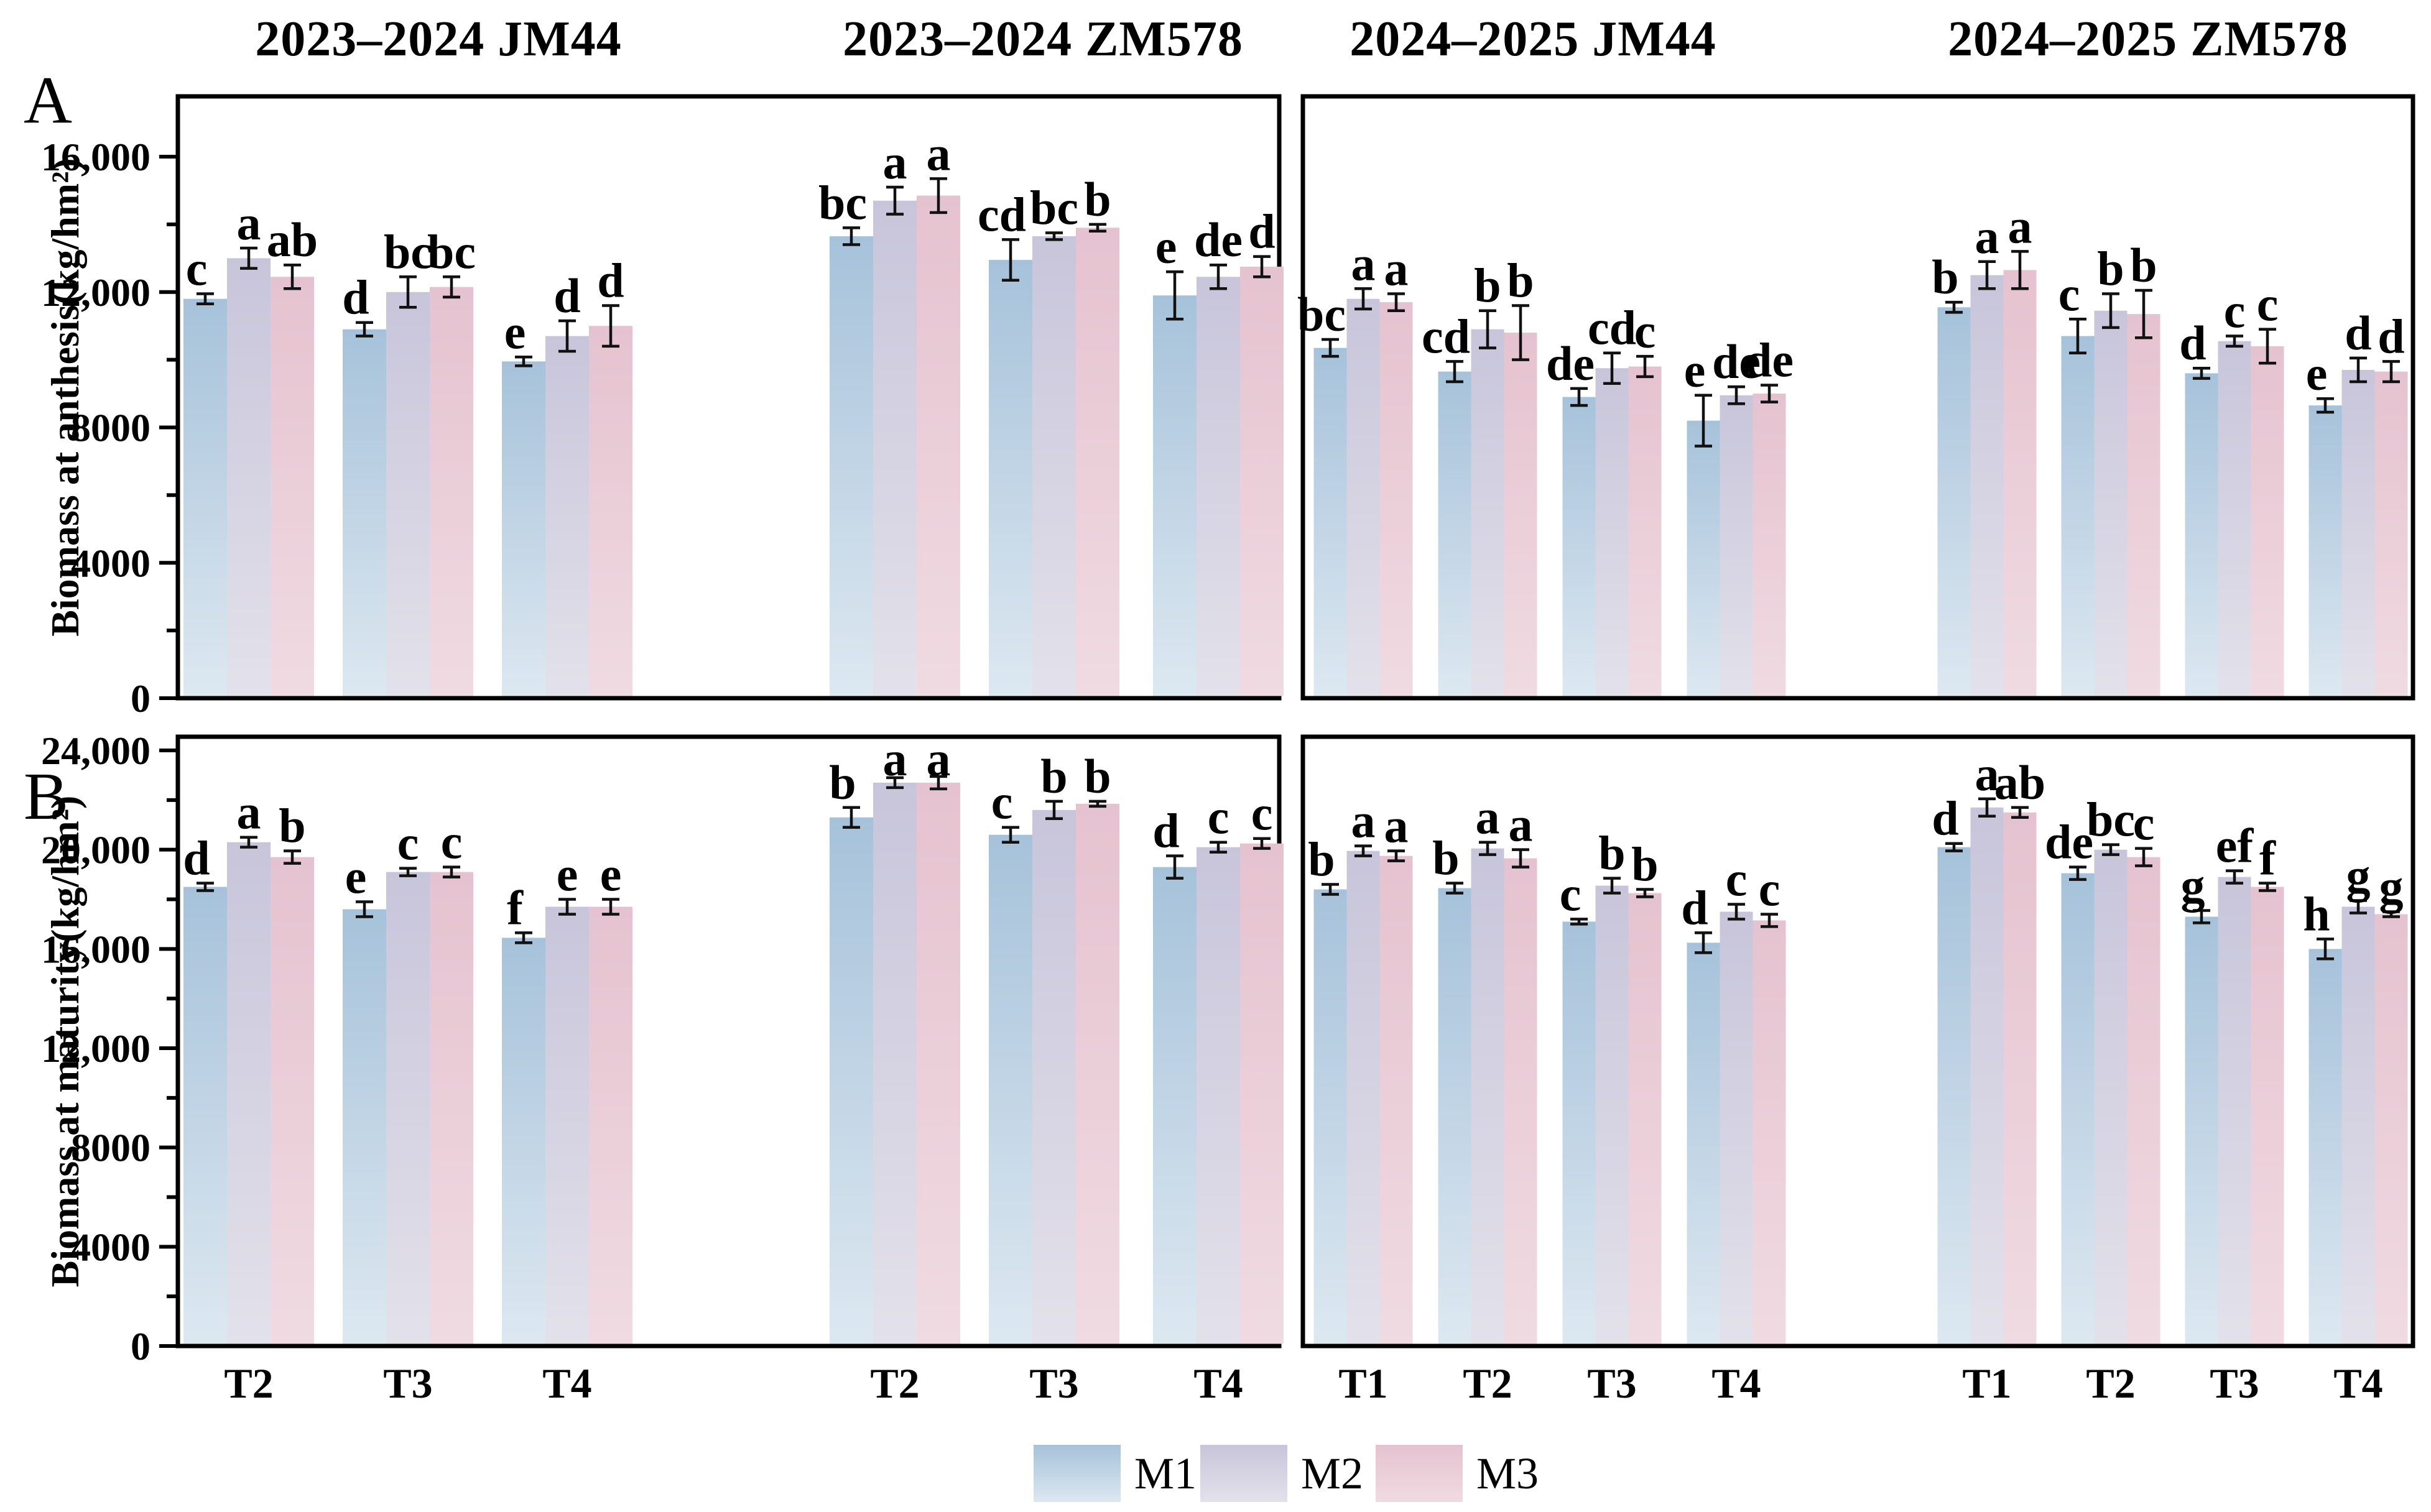  Describe the element at coordinates (2235, 846) in the screenshot. I see `sig-letter: ef` at that location.